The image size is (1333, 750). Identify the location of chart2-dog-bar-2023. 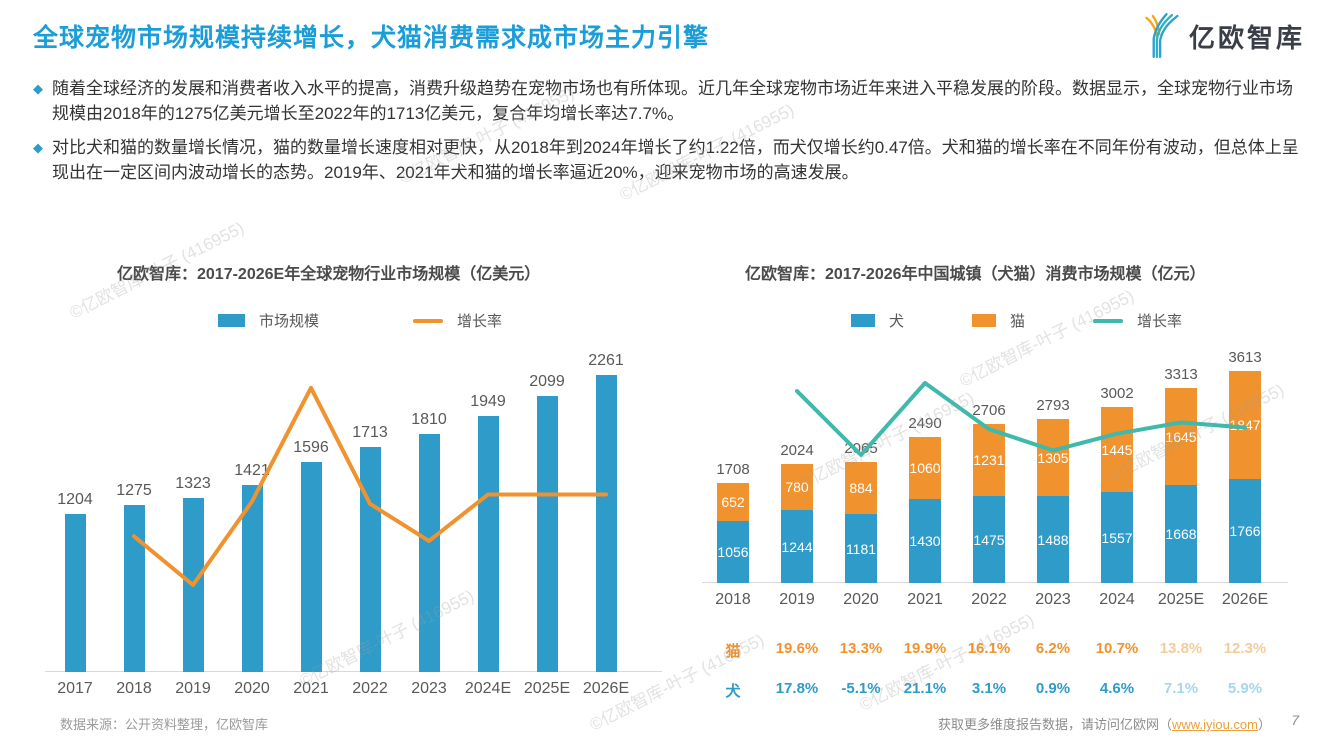
(1053, 539).